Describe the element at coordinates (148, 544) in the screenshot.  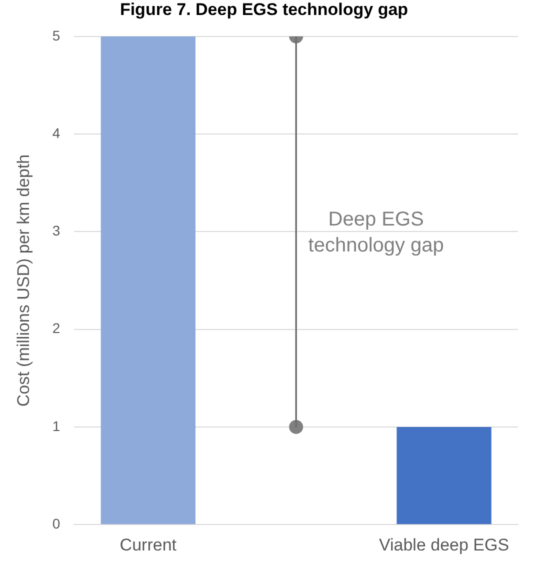
I see `x-tick-label: Current` at that location.